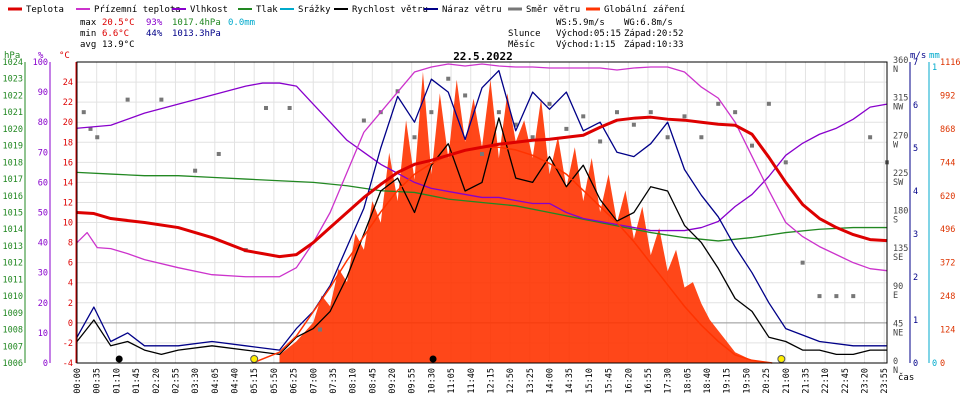 This screenshot has width=966, height=400. I want to click on axis-hpa-tick: 1021, so click(13, 113).